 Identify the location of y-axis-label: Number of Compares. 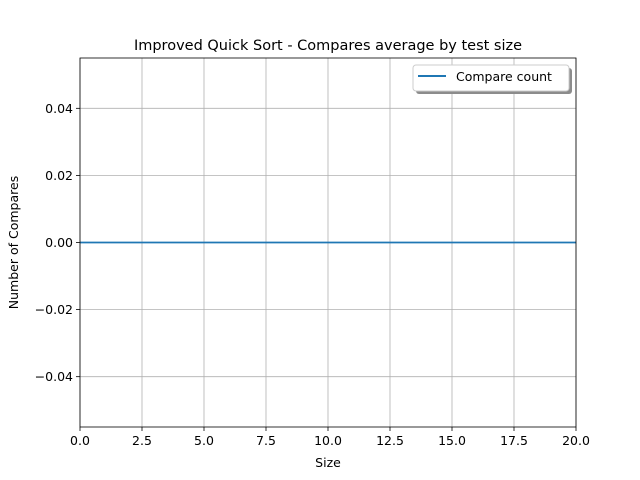
(13, 242).